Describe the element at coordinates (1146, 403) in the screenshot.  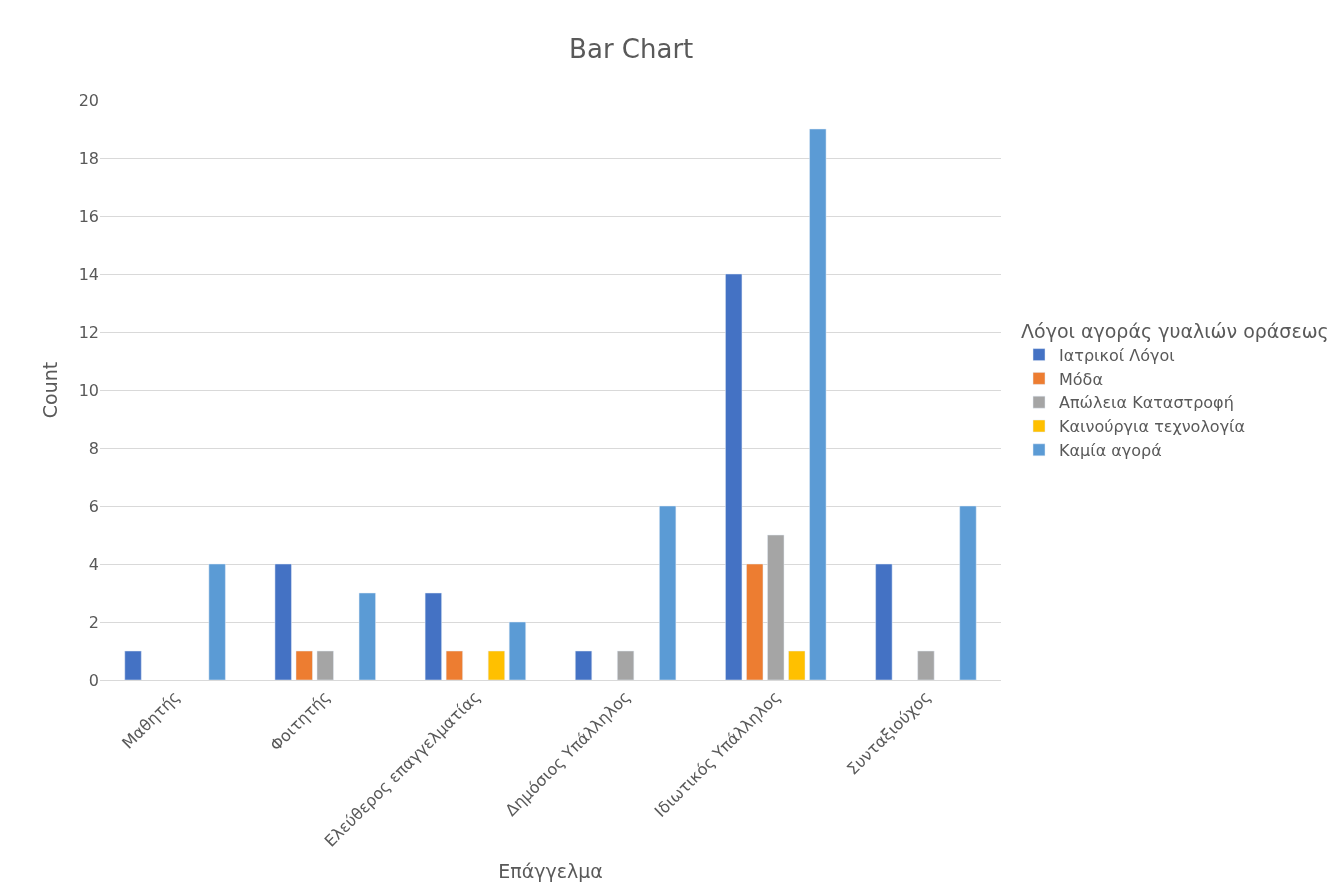
I see `legend-label: Απώλεια Καταστροφή` at that location.